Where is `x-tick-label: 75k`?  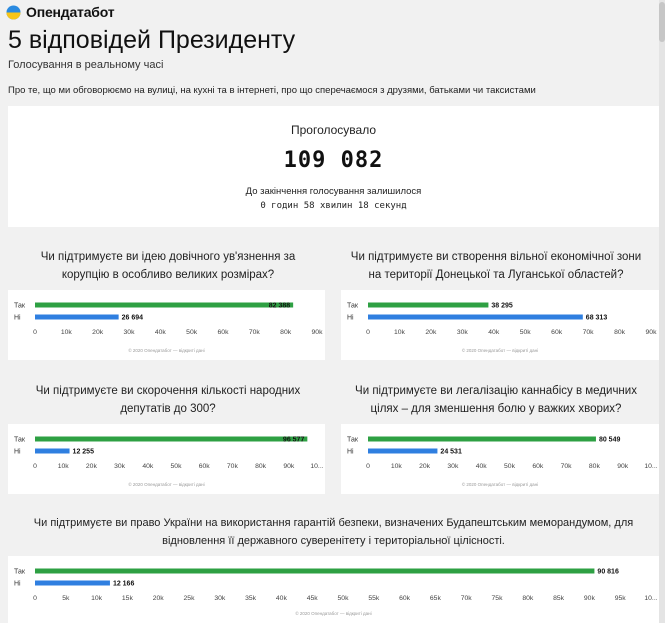 x-tick-label: 75k is located at coordinates (498, 598).